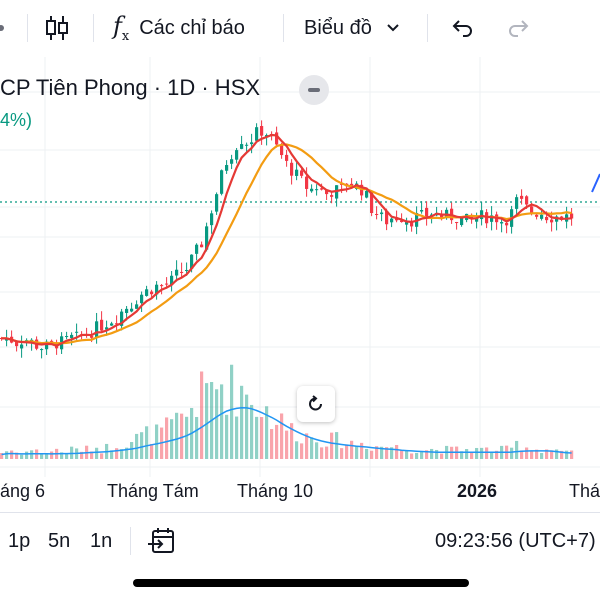 Image resolution: width=600 pixels, height=600 pixels. What do you see at coordinates (16, 120) in the screenshot?
I see `price-change: 4%)` at bounding box center [16, 120].